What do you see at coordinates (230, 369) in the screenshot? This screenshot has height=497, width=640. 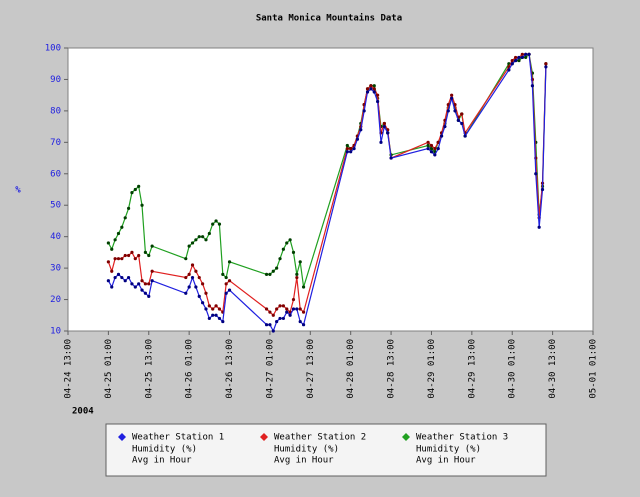 I see `x-tick-label: 04-26 13:00` at bounding box center [230, 369].